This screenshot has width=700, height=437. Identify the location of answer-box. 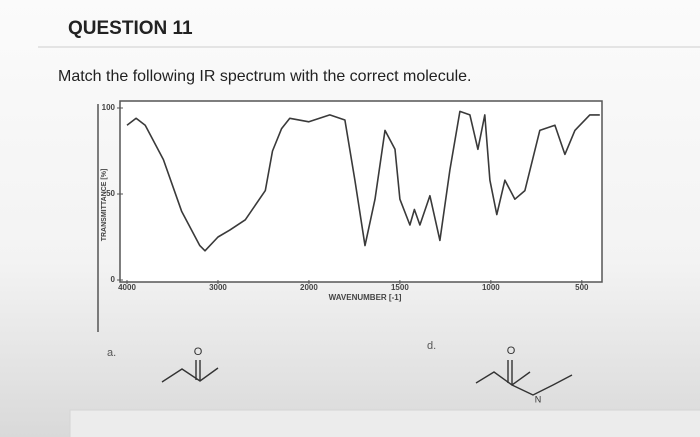
(384, 423).